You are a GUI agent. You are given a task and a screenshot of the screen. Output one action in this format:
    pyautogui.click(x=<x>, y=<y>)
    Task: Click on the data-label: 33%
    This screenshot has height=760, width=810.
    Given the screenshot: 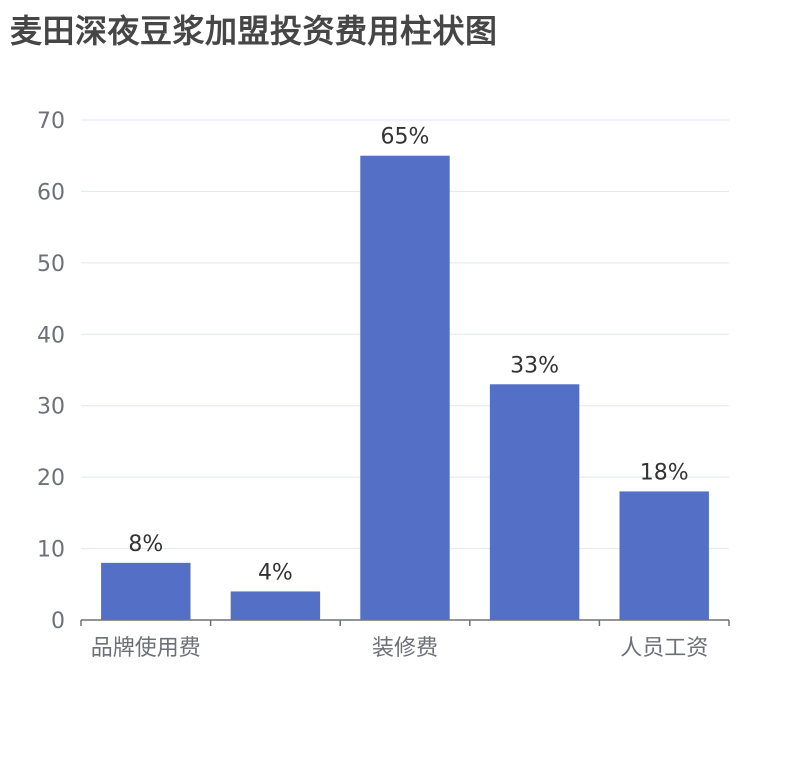 What is the action you would take?
    pyautogui.click(x=534, y=365)
    